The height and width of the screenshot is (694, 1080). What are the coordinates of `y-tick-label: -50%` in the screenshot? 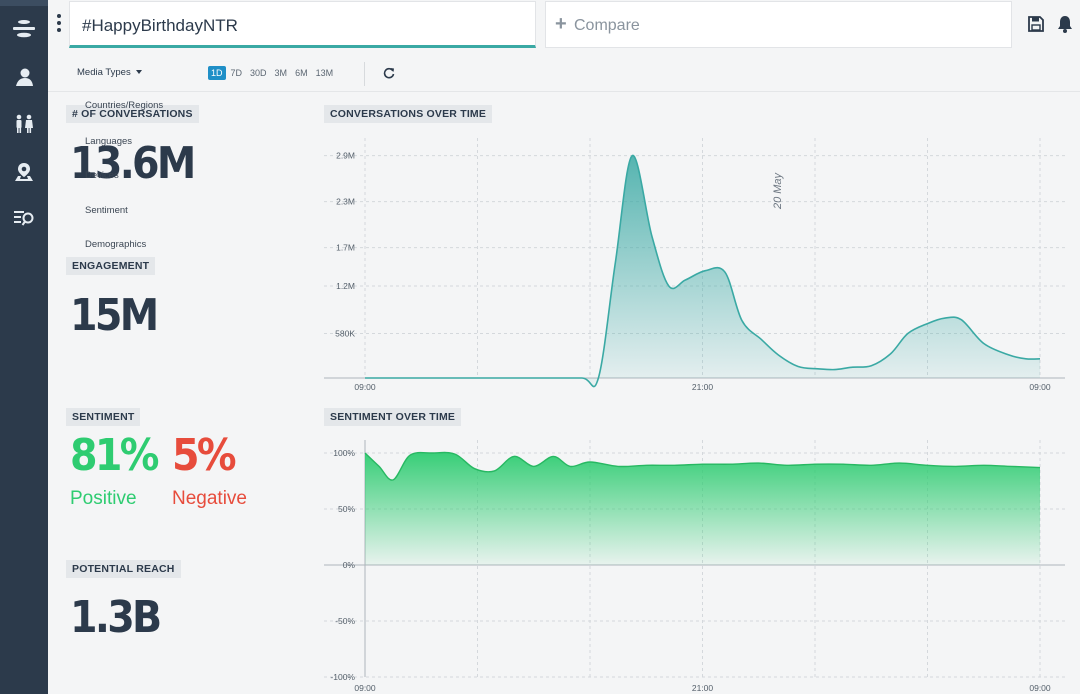 It's located at (345, 621).